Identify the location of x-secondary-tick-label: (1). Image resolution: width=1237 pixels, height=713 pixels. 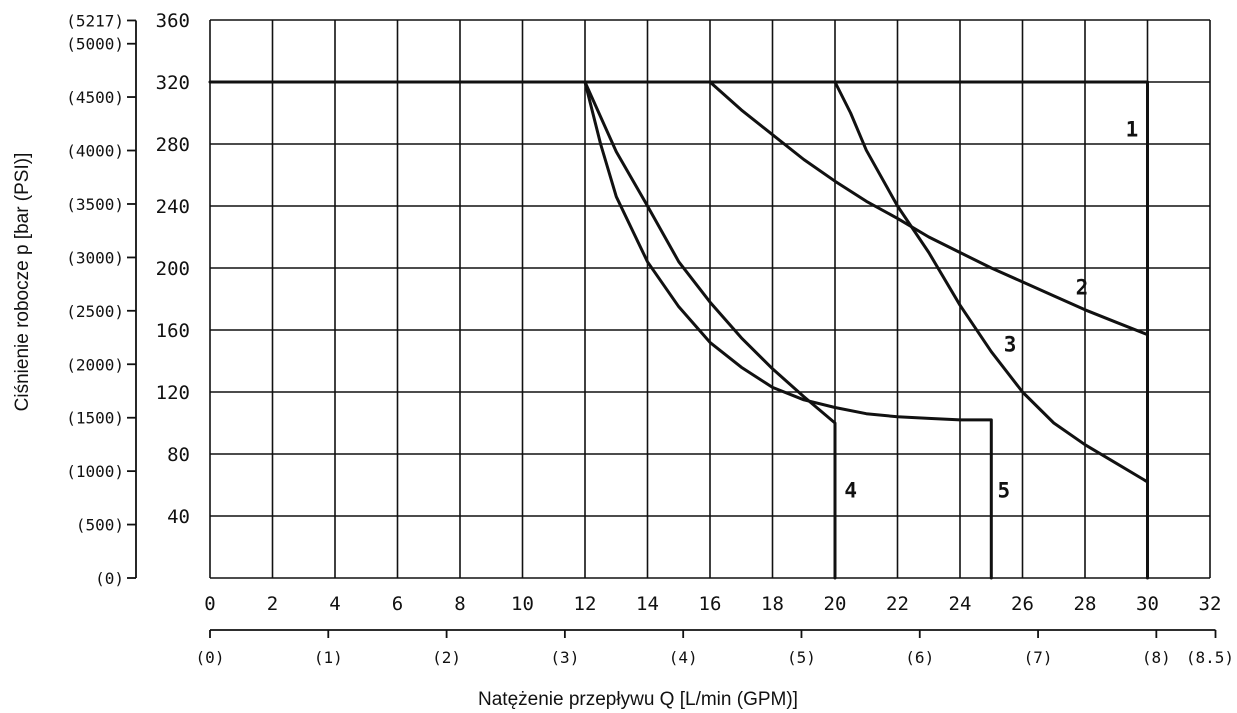
(328, 657).